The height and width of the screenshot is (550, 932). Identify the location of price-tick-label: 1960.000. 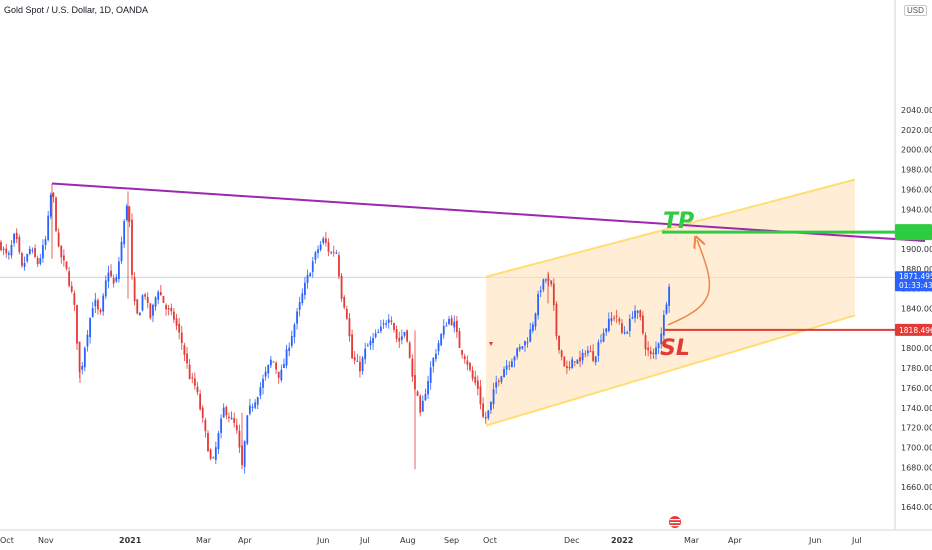
(916, 189).